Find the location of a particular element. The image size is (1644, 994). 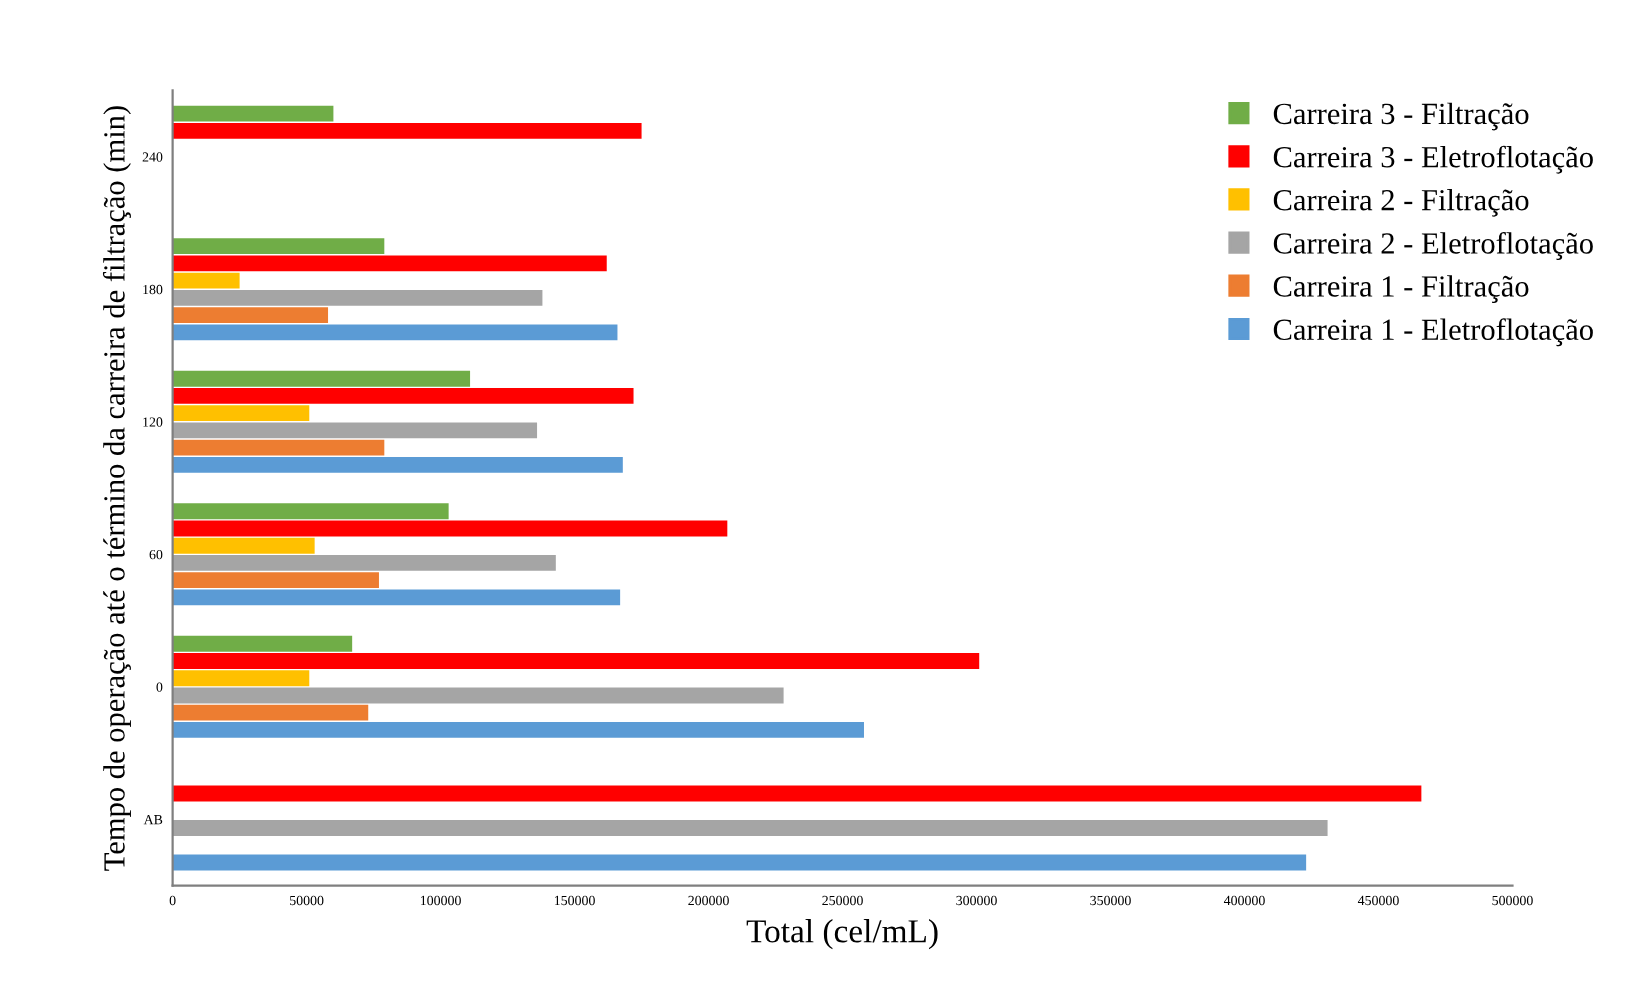

legend-label: Carreira 1 - Filtração is located at coordinates (1401, 289).